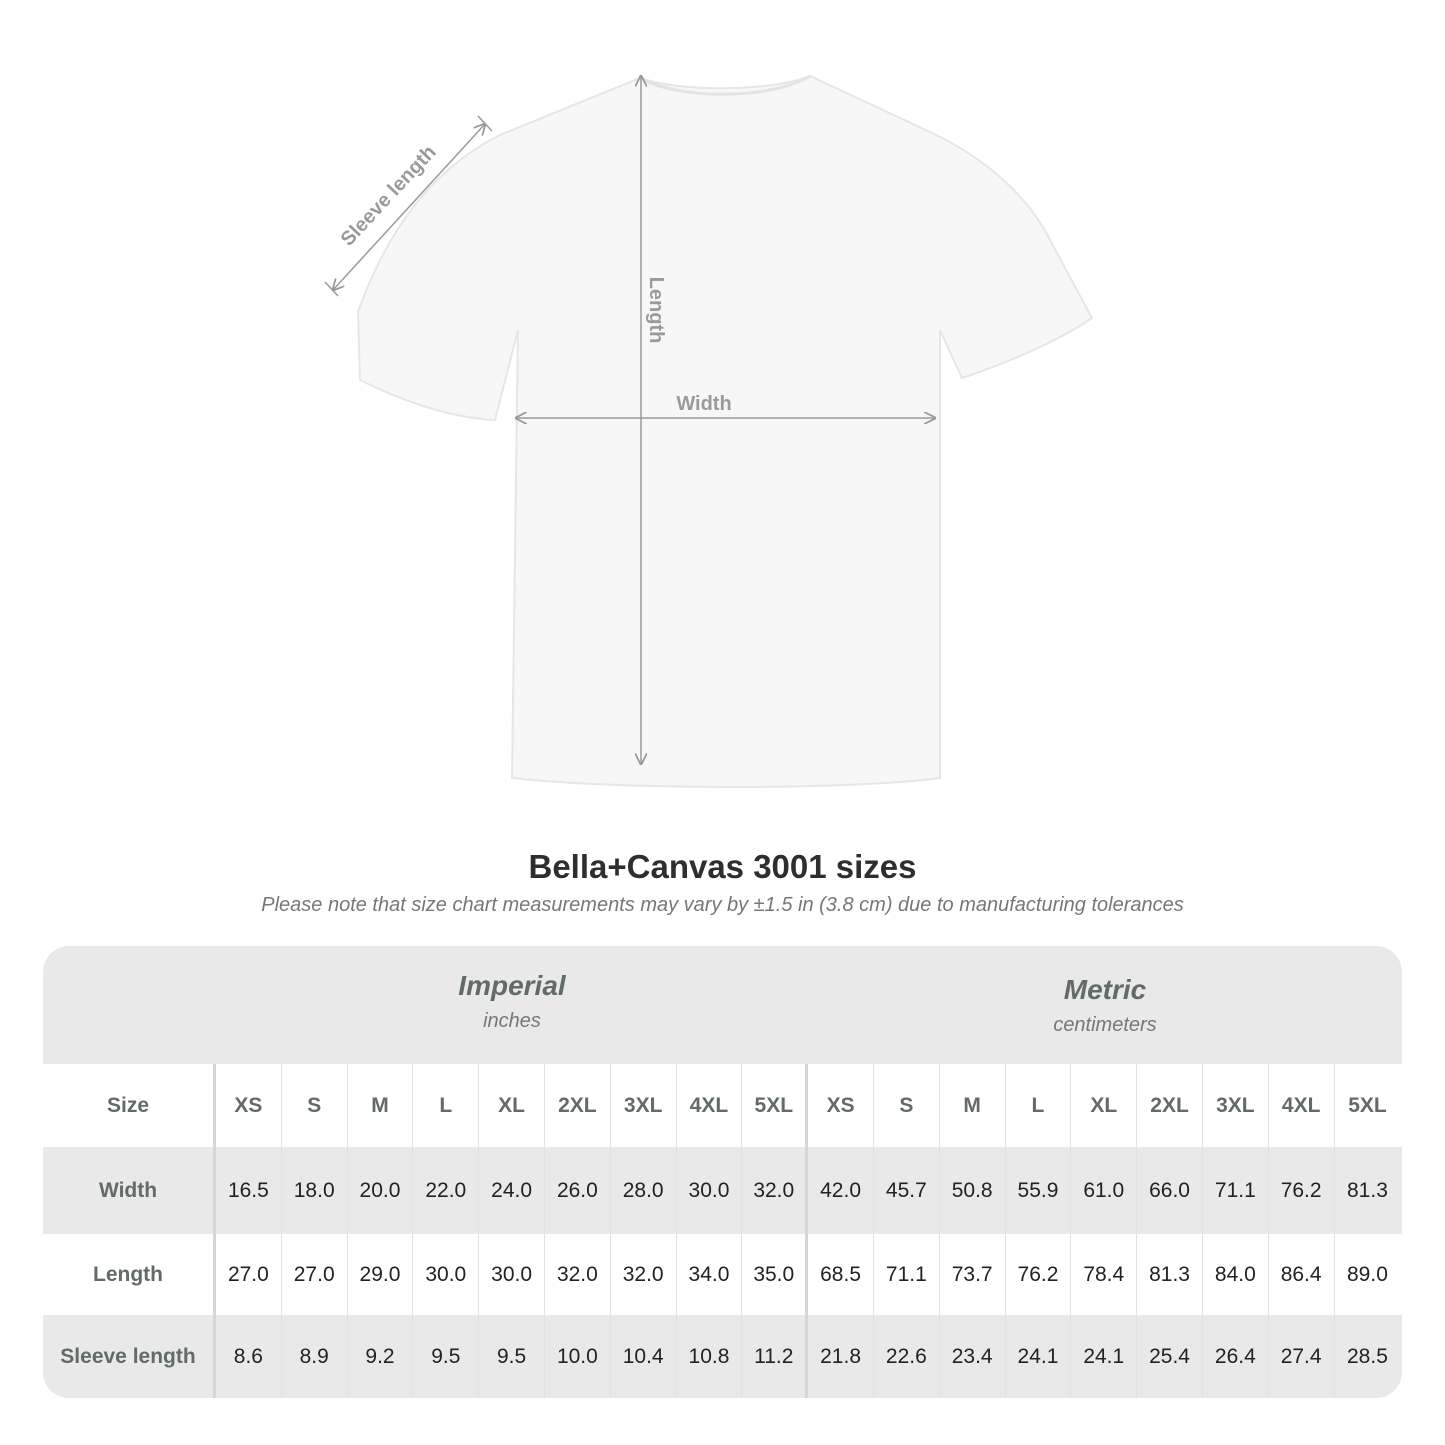  I want to click on value-cell: 10.8, so click(710, 1356).